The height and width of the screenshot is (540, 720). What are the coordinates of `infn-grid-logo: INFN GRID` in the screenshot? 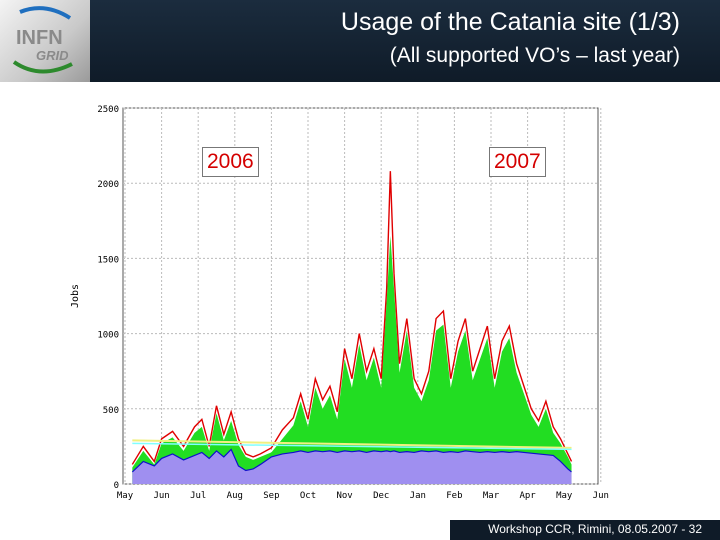 It's located at (45, 41).